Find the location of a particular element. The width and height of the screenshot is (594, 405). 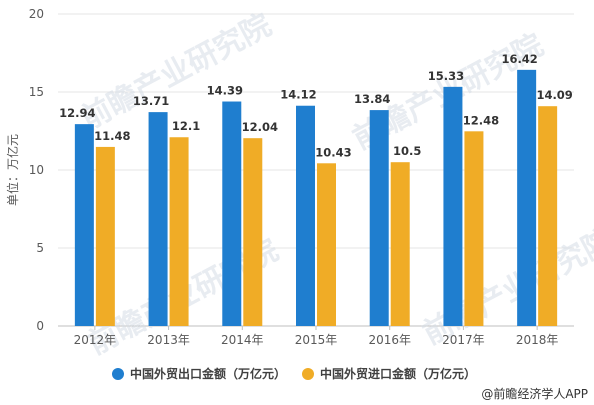

data-label: 12.04 is located at coordinates (260, 127).